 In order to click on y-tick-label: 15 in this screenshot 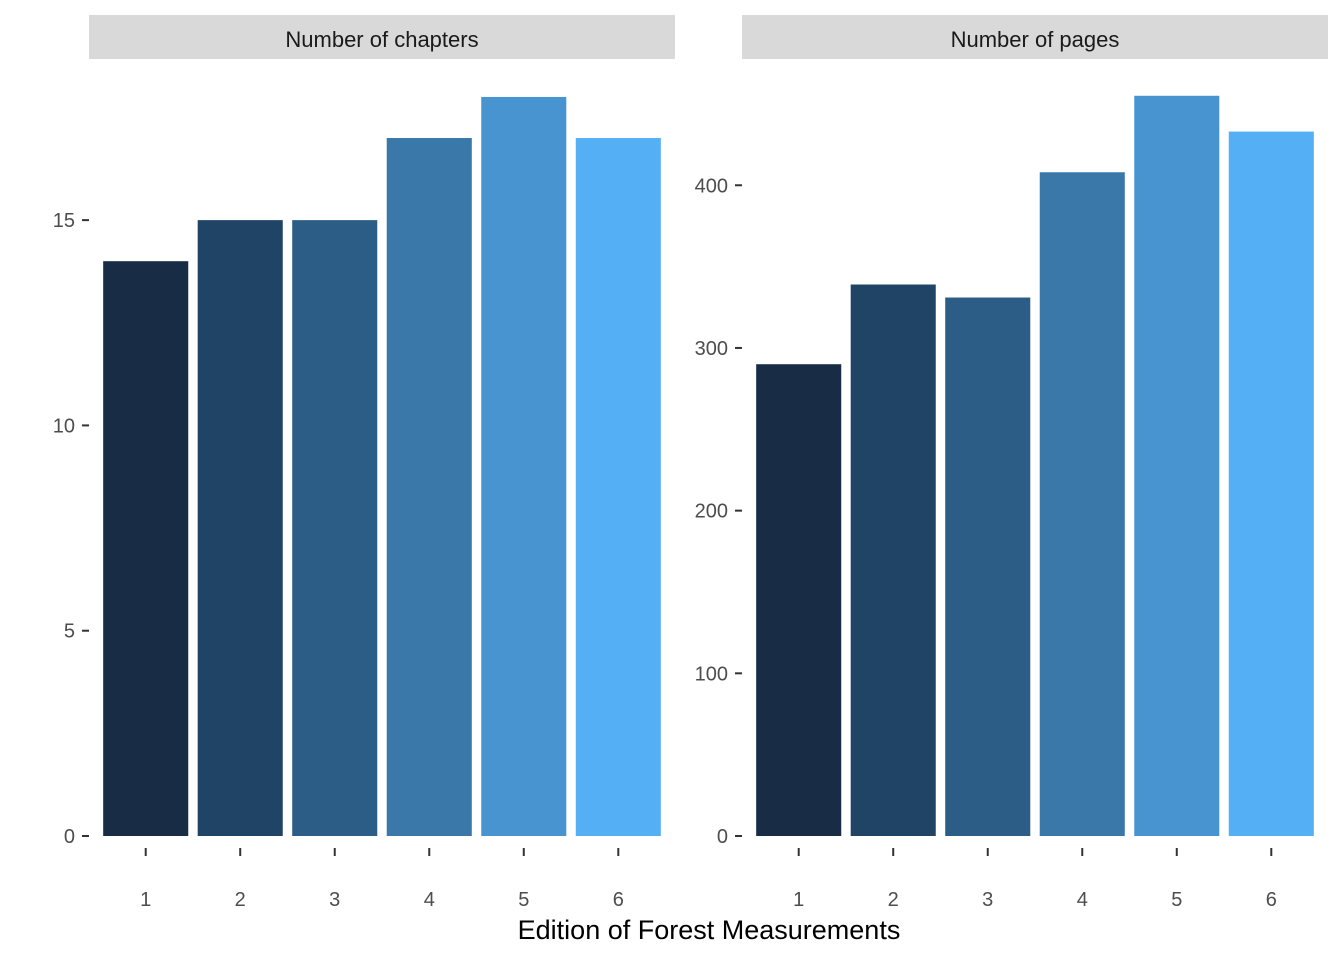, I will do `click(64, 221)`.